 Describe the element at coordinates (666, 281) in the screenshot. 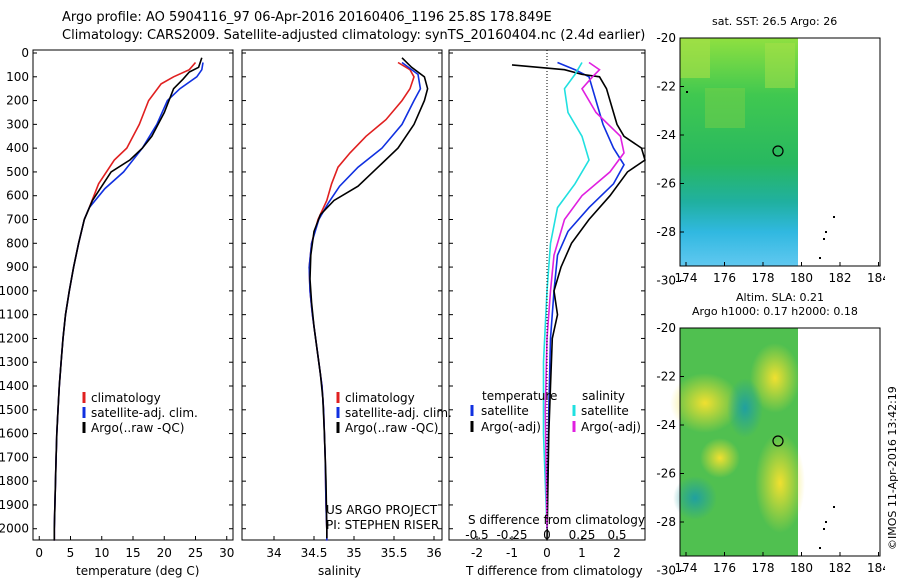

I see `map-ytick-label: -30` at that location.